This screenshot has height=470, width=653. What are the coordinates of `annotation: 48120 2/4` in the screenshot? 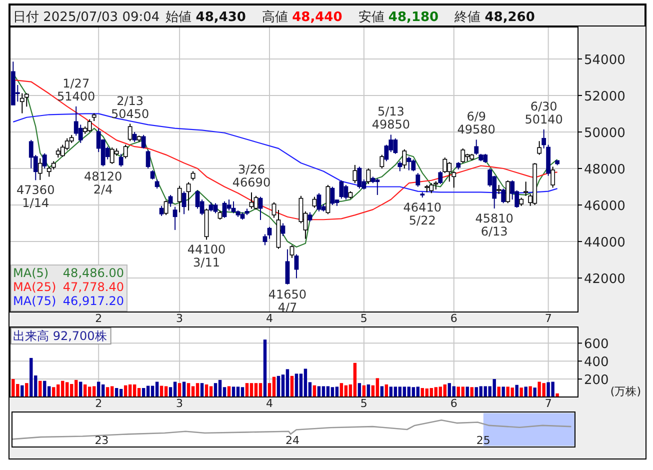 It's located at (103, 182).